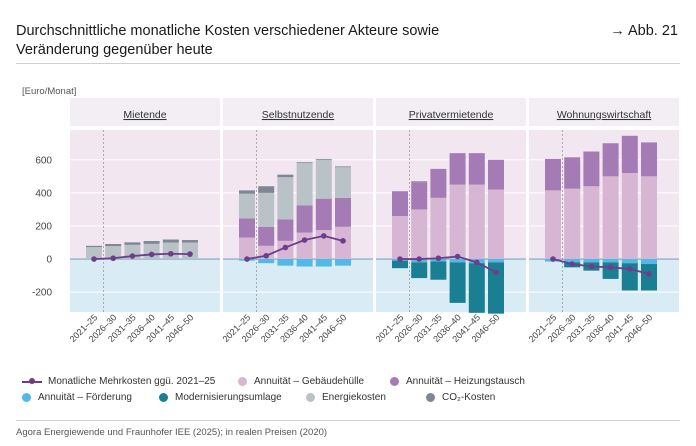  Describe the element at coordinates (132, 381) in the screenshot. I see `legend-label-line: Monatliche Mehrkosten ggü. 2021–25` at that location.